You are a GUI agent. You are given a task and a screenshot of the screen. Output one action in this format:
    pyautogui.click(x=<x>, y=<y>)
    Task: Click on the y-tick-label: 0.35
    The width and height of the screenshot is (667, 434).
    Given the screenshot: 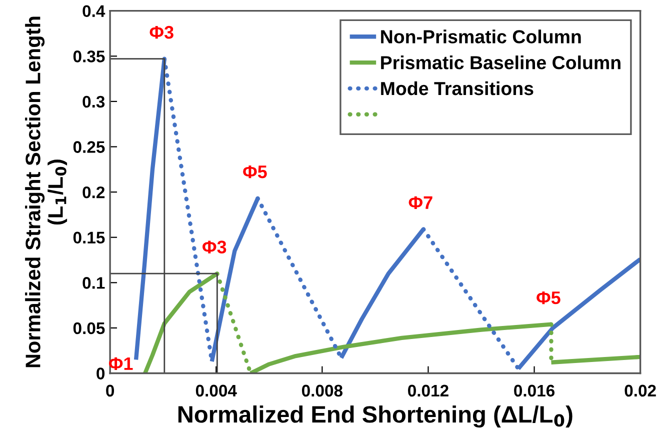 What is the action you would take?
    pyautogui.click(x=89, y=56)
    